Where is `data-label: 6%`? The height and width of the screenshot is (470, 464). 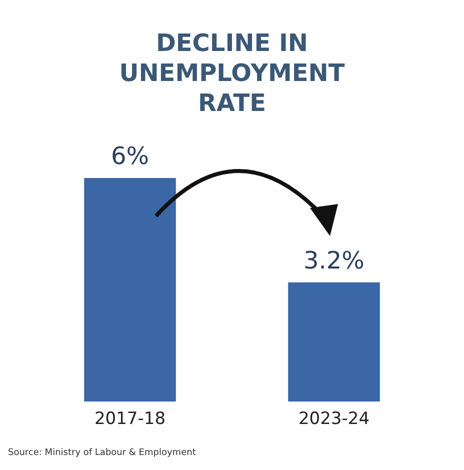
data-label: 6% is located at coordinates (130, 156).